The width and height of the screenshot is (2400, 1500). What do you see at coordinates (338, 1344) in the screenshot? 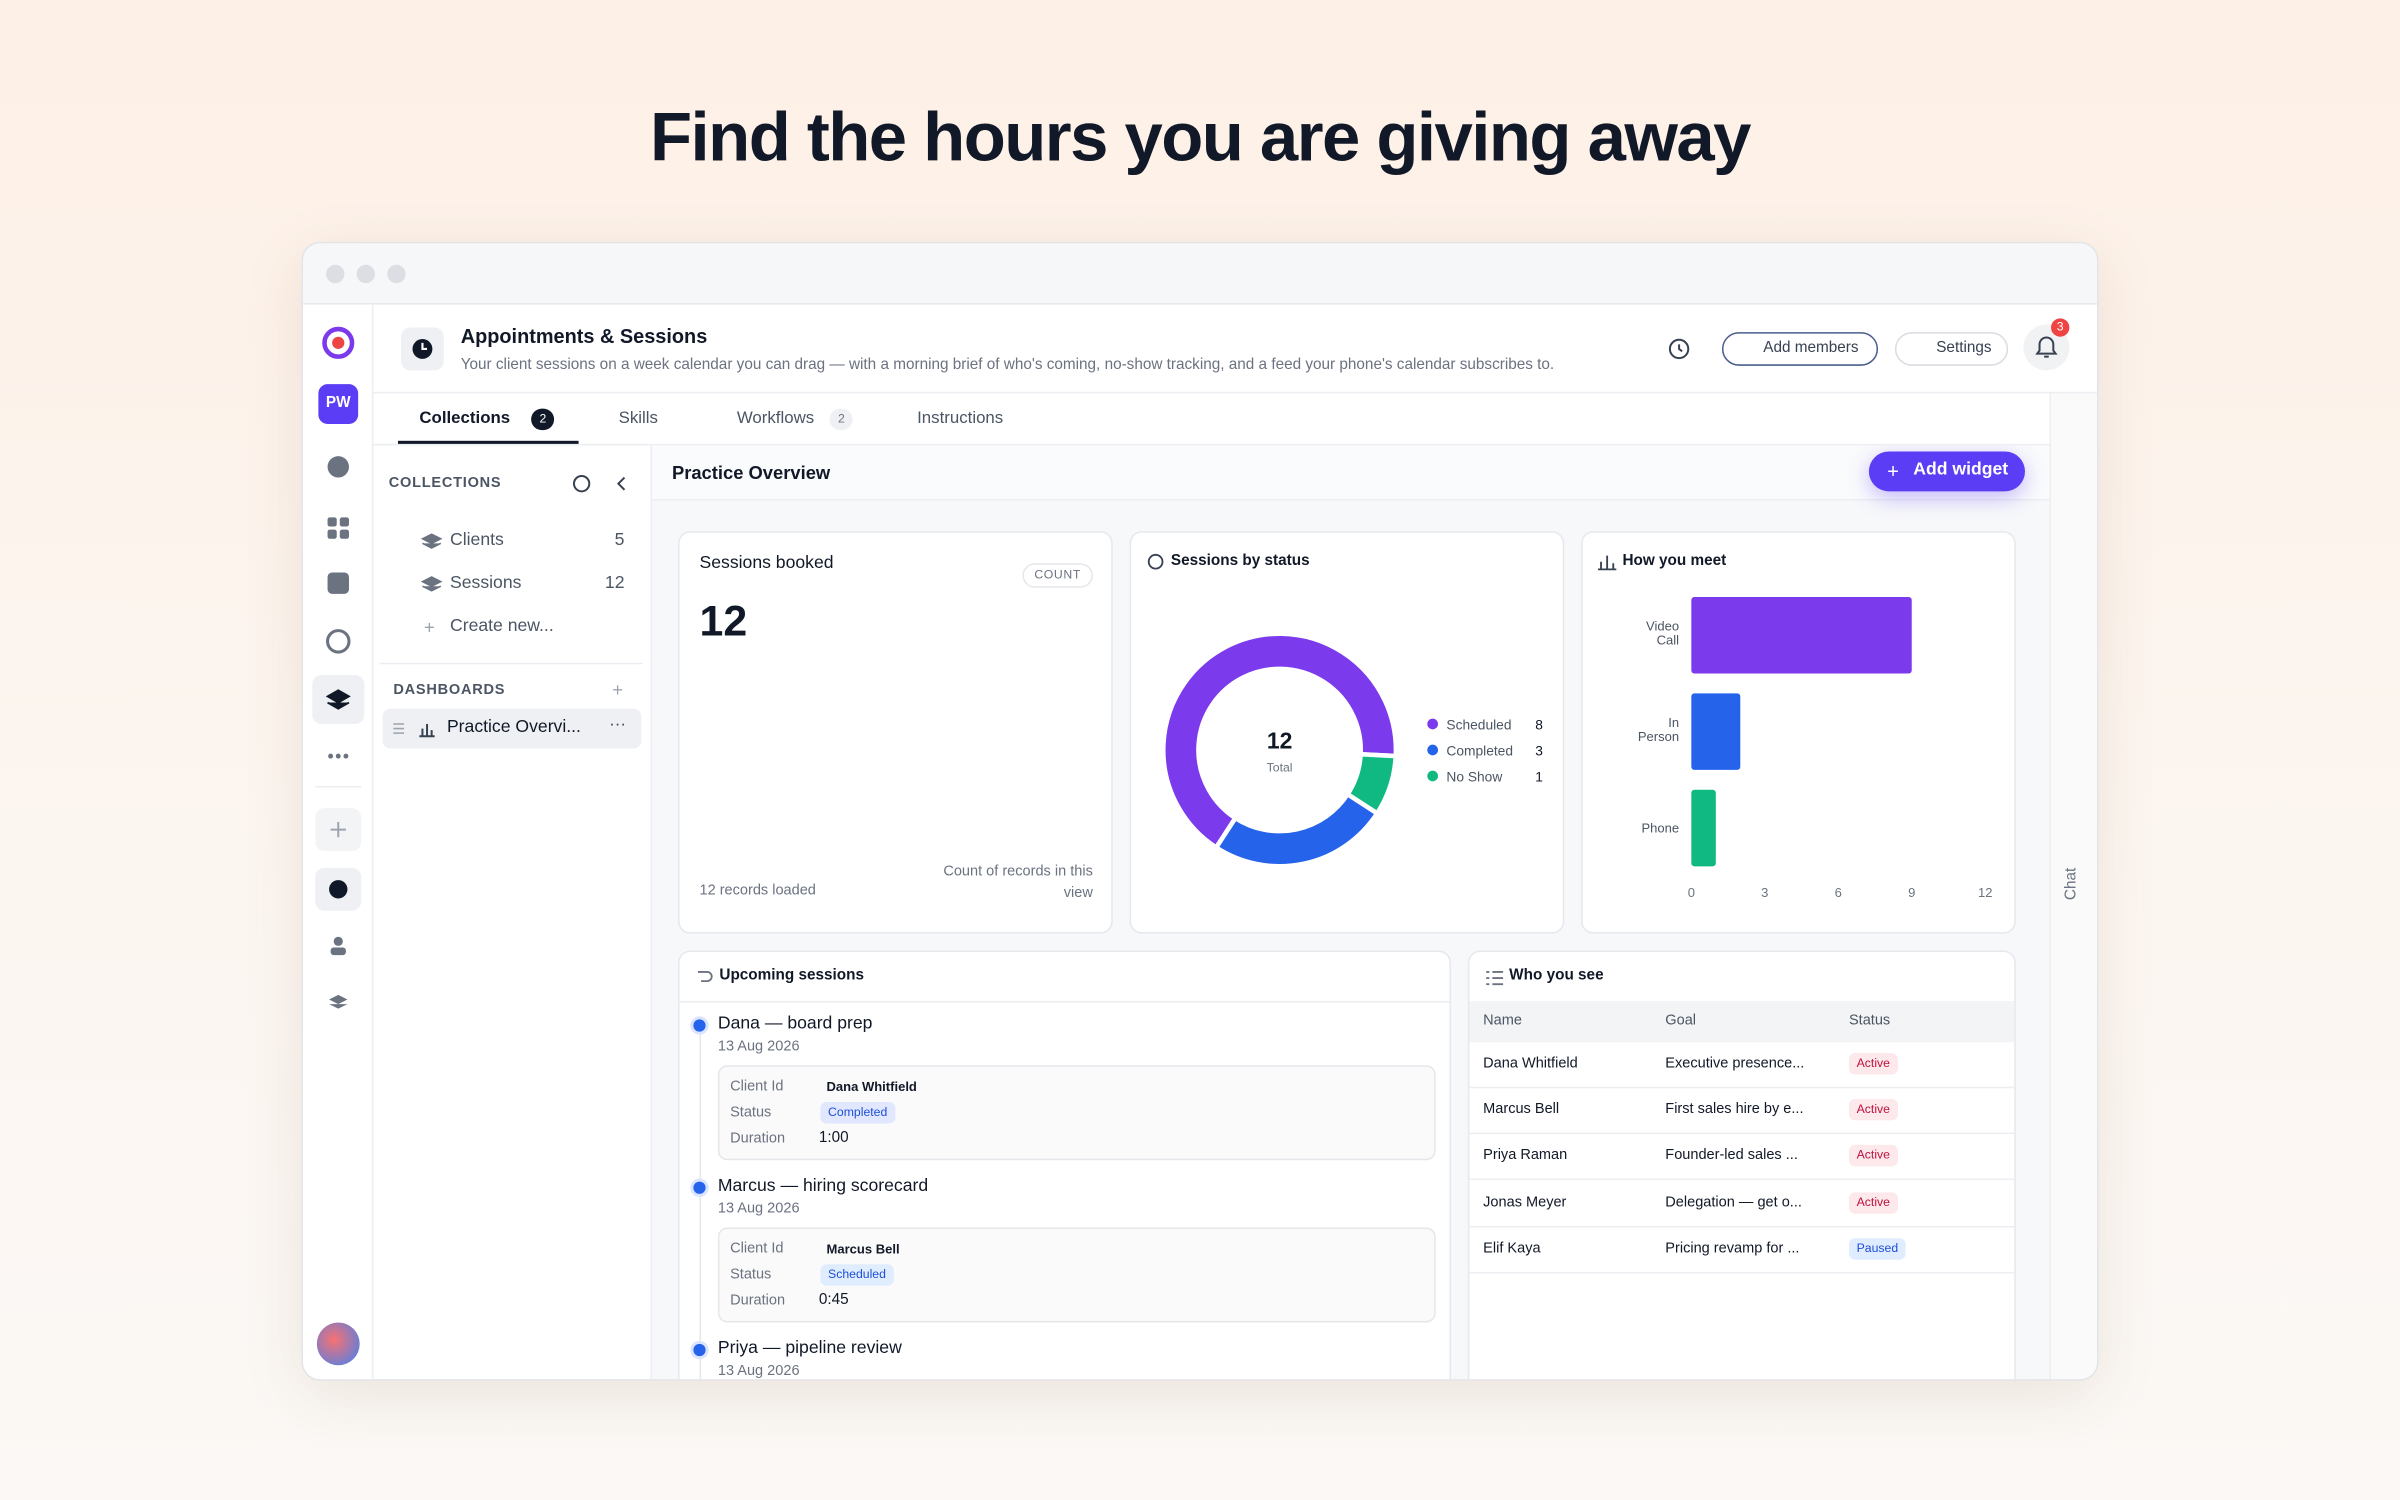
I see `user-avatar` at bounding box center [338, 1344].